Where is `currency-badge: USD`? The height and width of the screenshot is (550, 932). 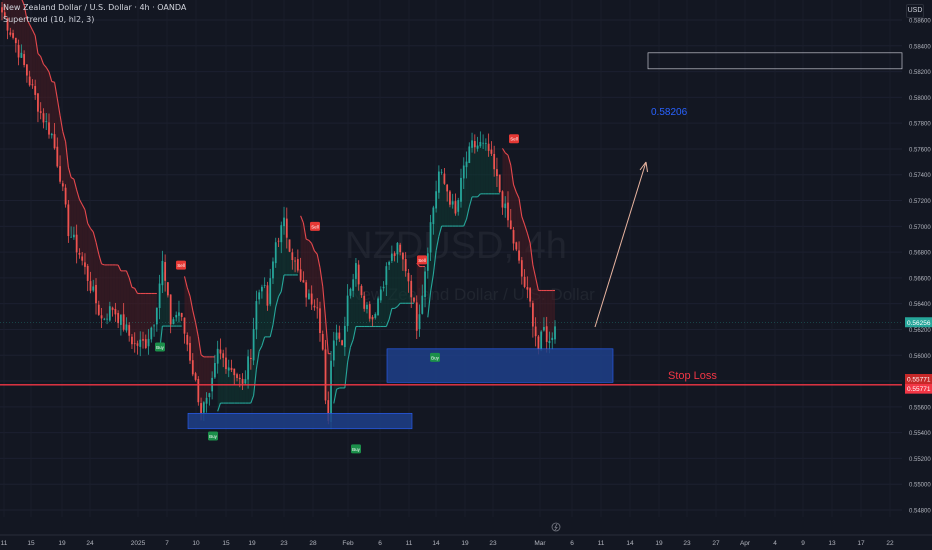 currency-badge: USD is located at coordinates (915, 11).